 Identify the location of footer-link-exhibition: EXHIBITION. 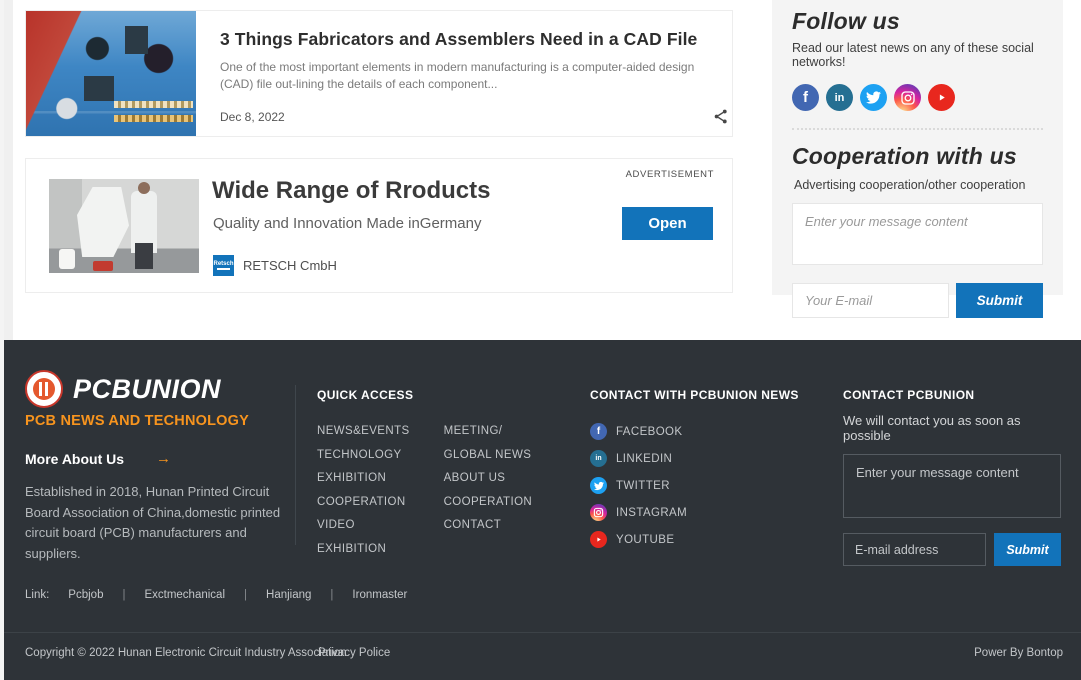
(352, 478).